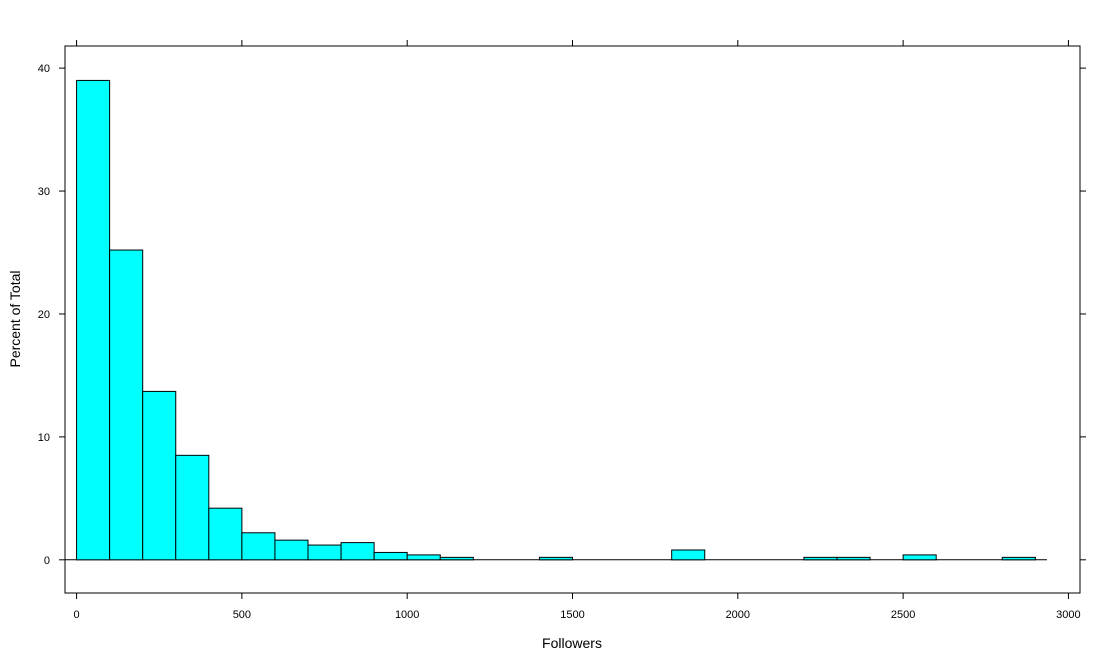 This screenshot has width=1119, height=664. What do you see at coordinates (572, 615) in the screenshot?
I see `x-tick-label-1500: 1500` at bounding box center [572, 615].